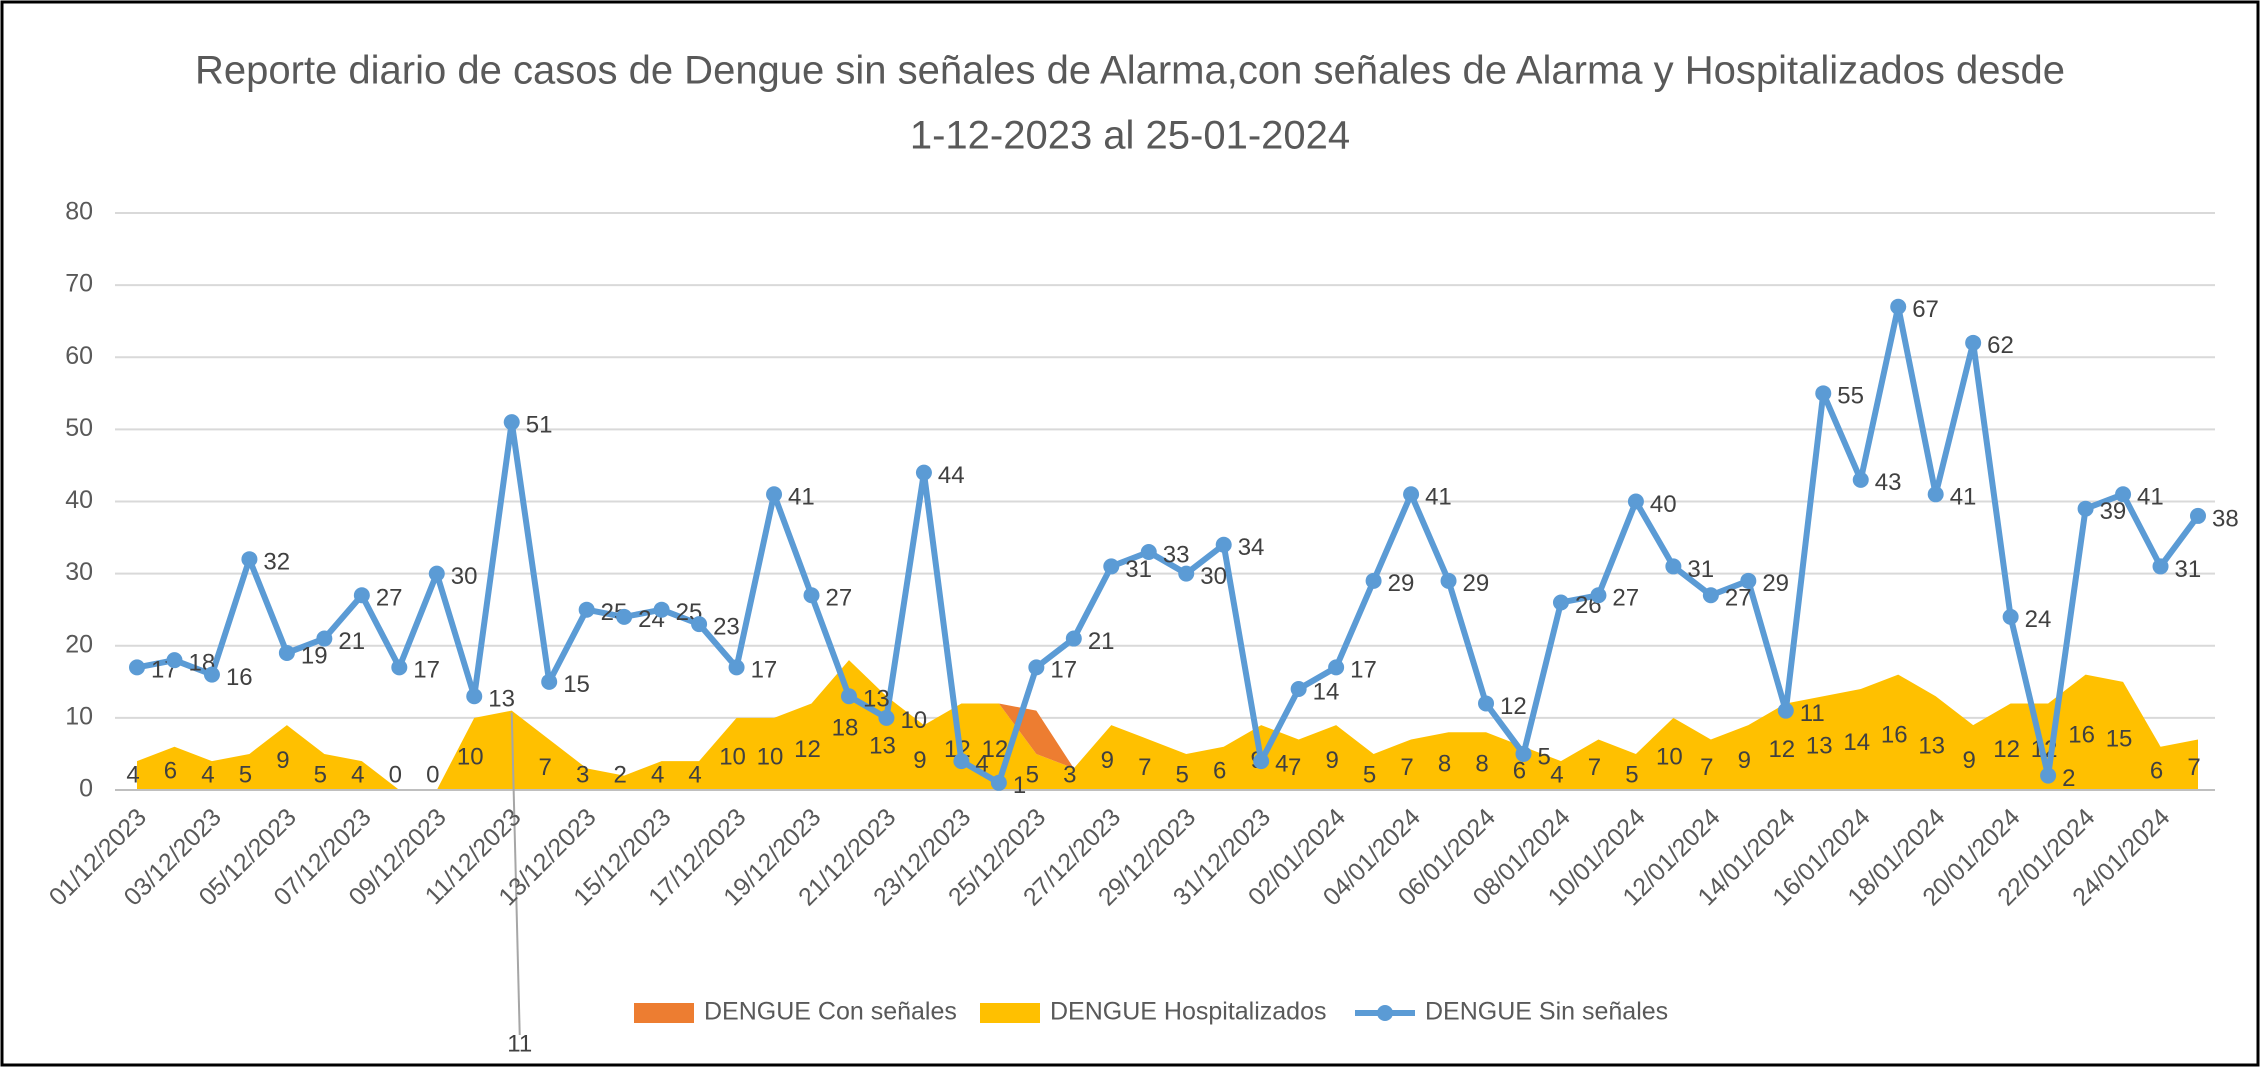 The image size is (2260, 1067). What do you see at coordinates (314, 655) in the screenshot?
I see `value-label: 19` at bounding box center [314, 655].